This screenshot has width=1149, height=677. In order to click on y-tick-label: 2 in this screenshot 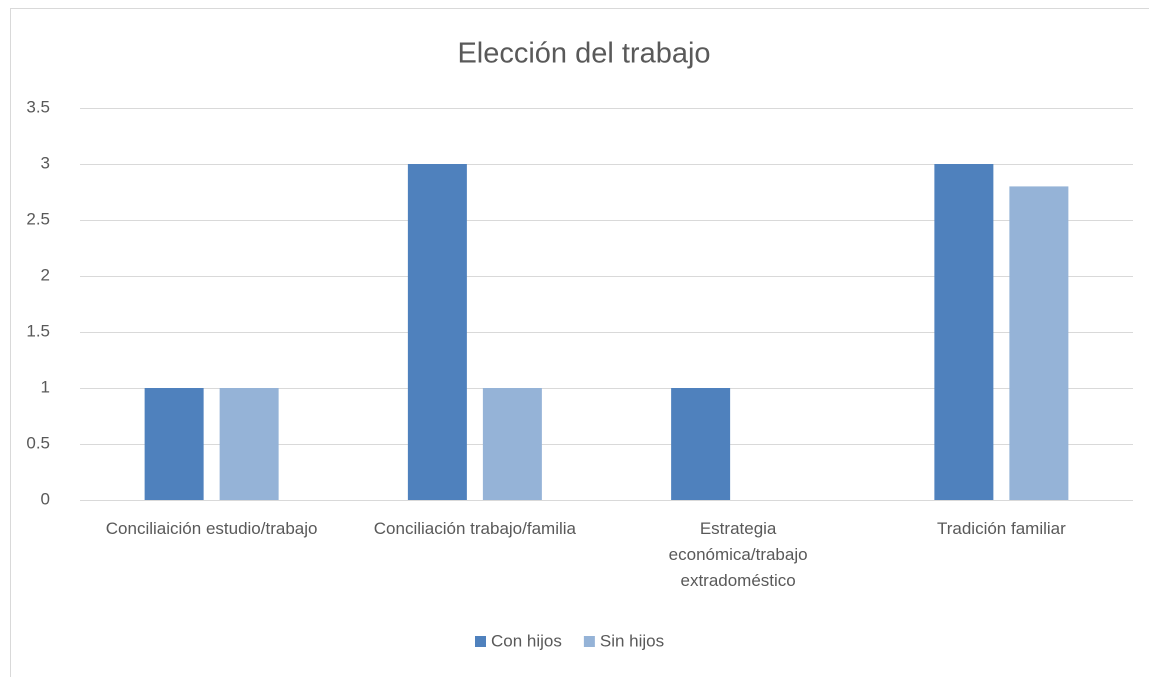, I will do `click(45, 274)`.